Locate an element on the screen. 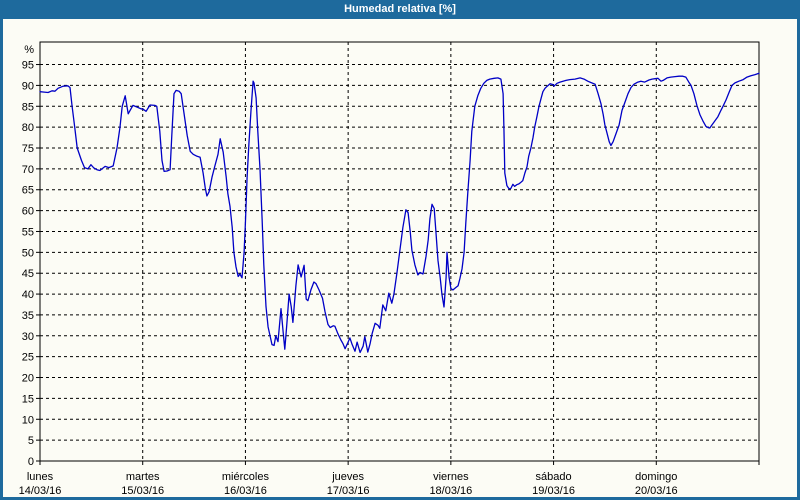 This screenshot has height=500, width=800. y-tick-label: 10 is located at coordinates (28, 420).